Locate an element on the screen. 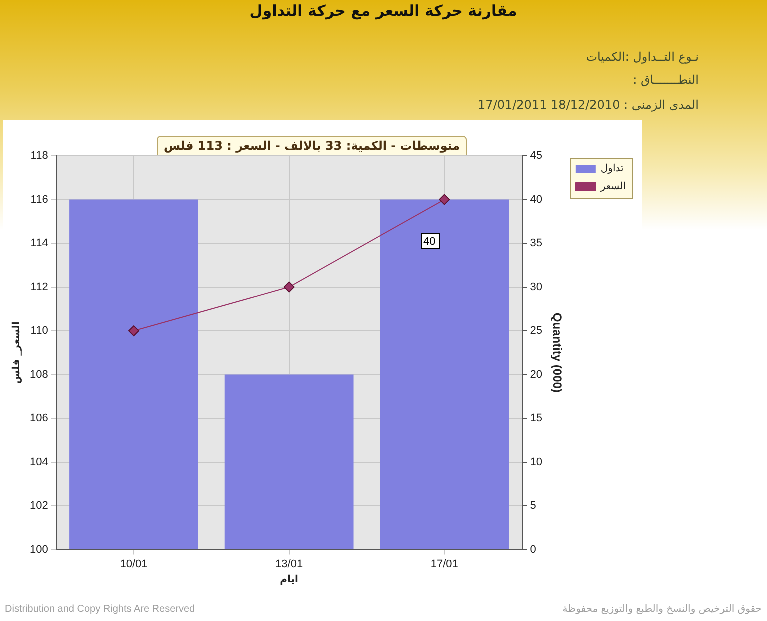  legend-label: تداول is located at coordinates (612, 169).